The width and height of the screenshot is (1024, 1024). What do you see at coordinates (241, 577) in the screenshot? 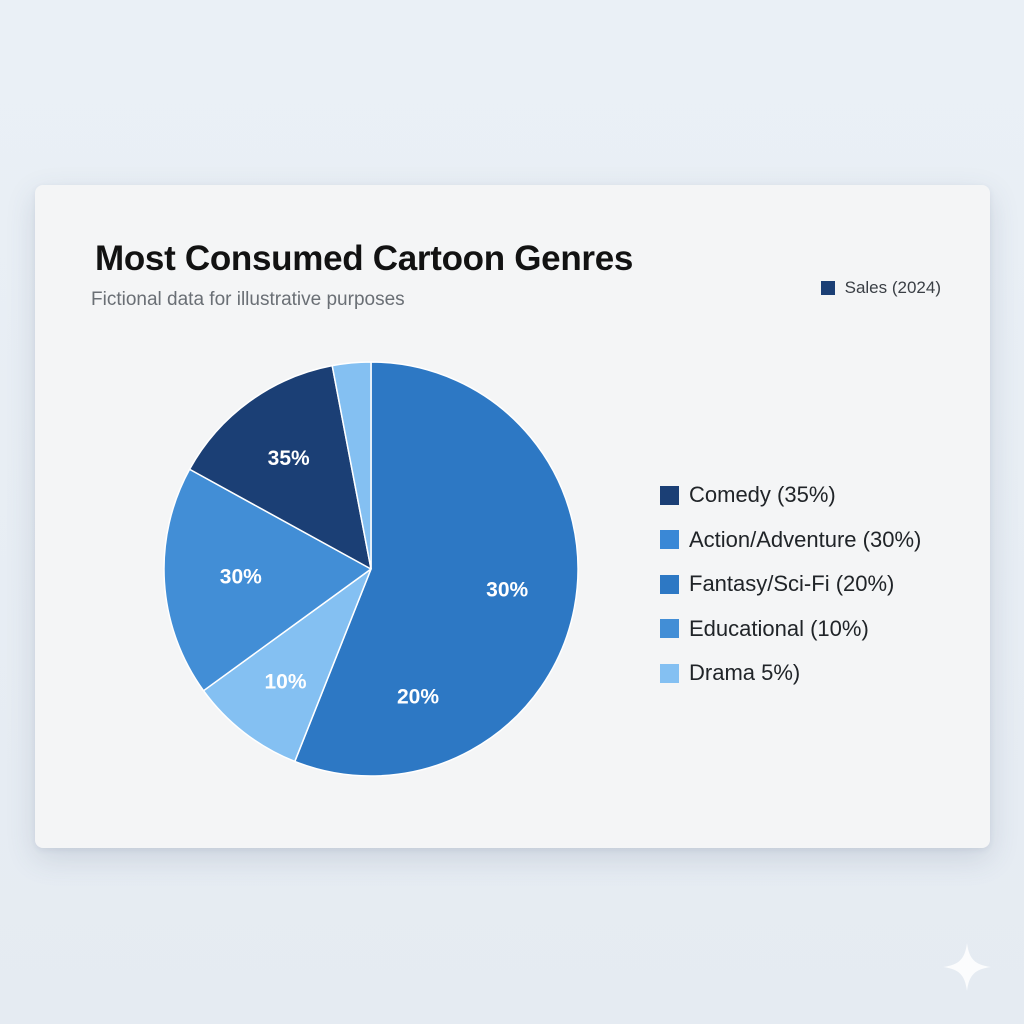
I see `slice-label-3: 30%` at bounding box center [241, 577].